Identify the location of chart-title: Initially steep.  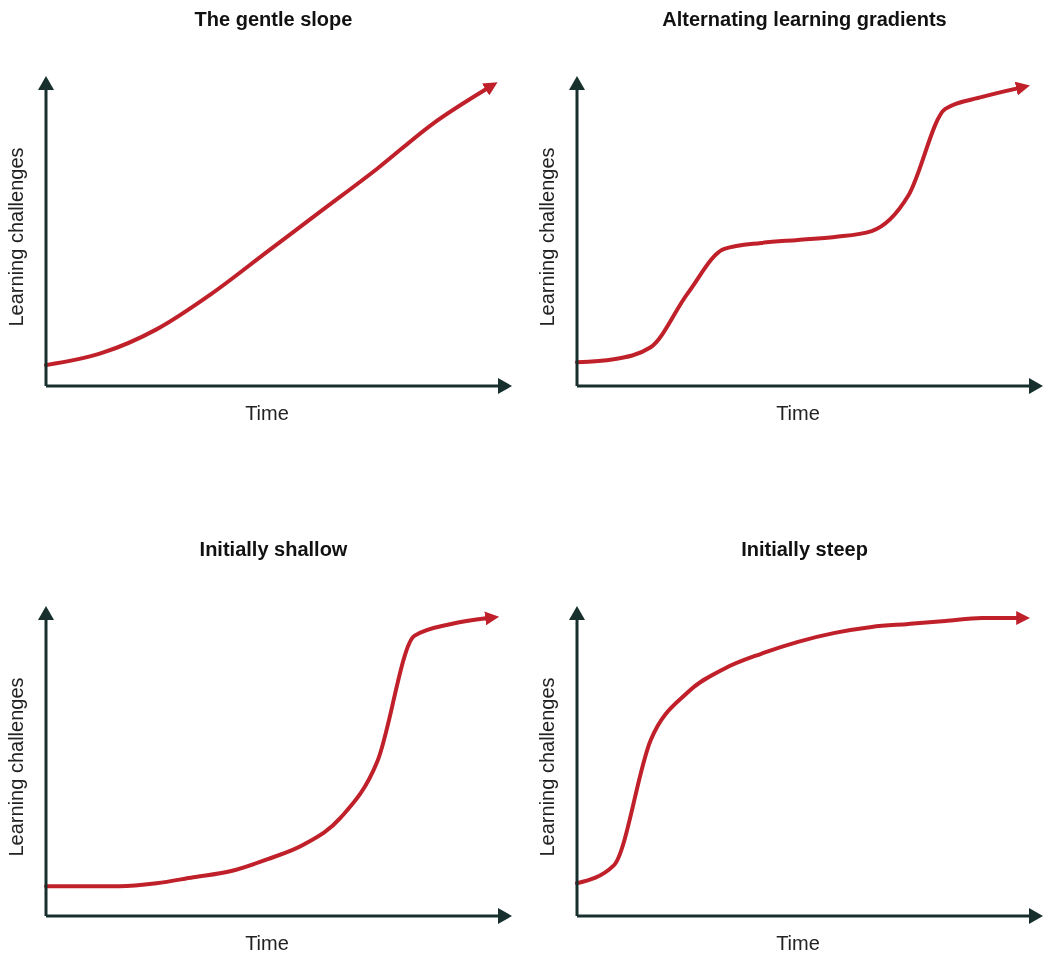
(804, 550).